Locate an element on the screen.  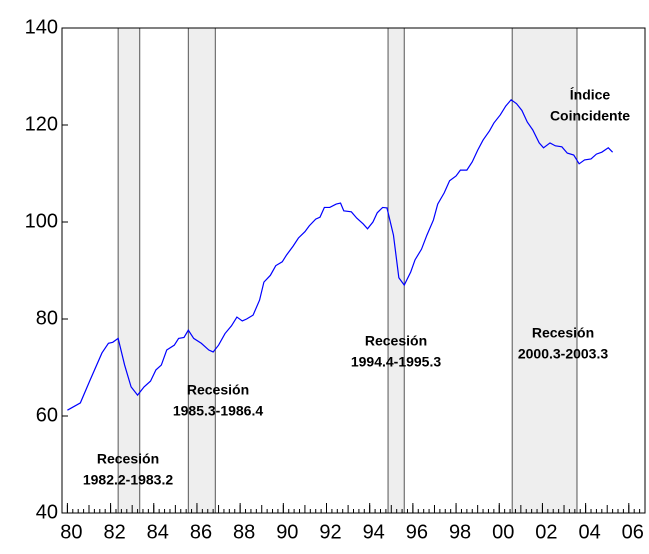
recession-label: 1982.2-1983.2 is located at coordinates (128, 480).